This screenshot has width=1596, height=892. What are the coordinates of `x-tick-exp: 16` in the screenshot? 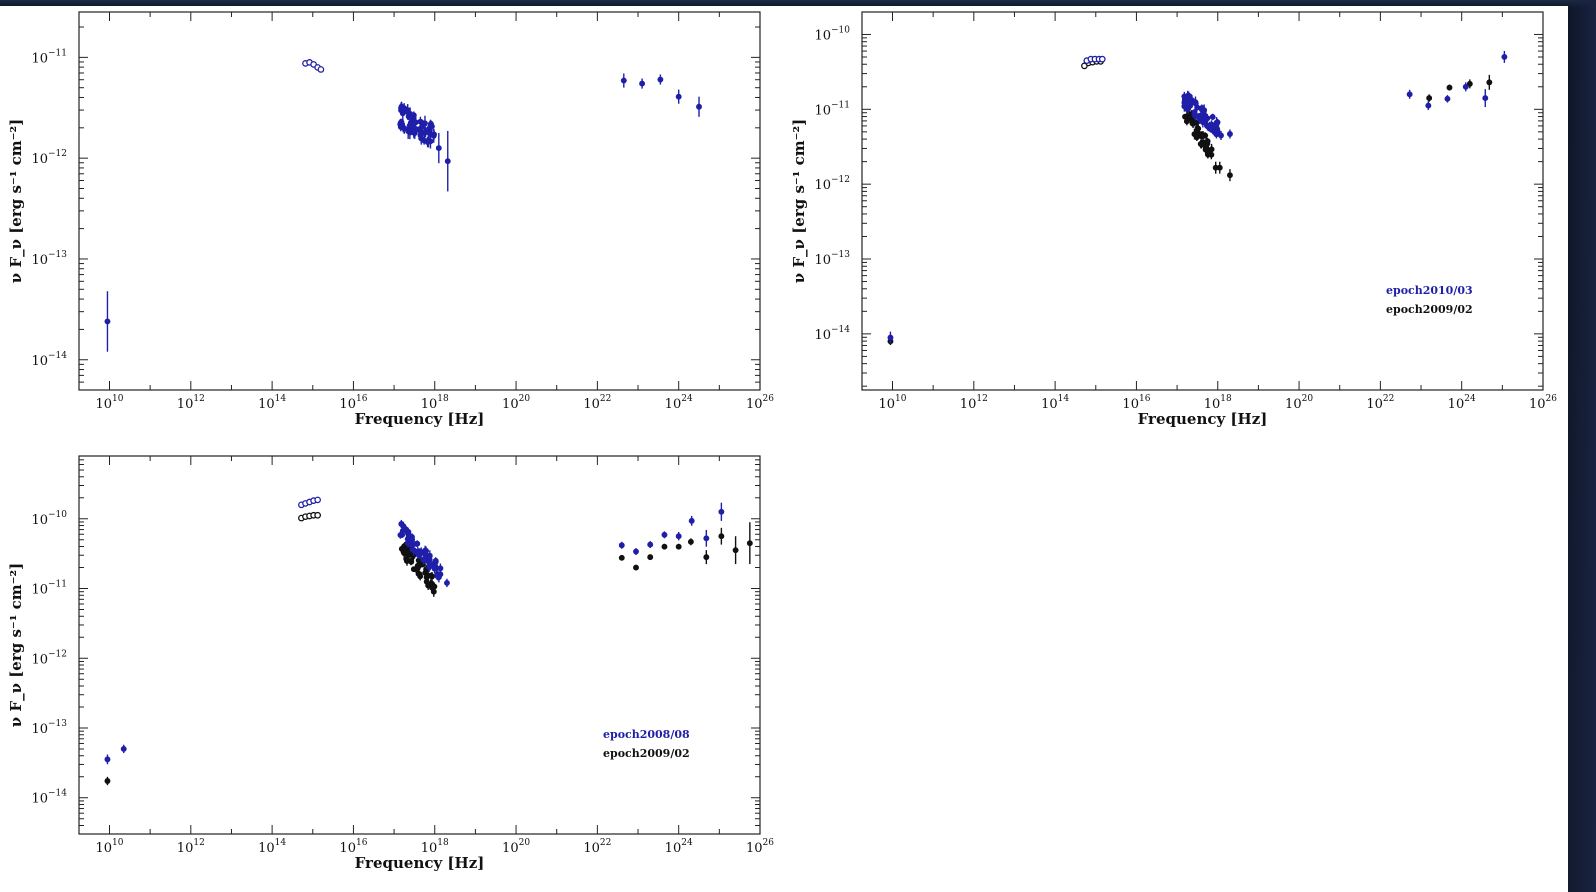 It's located at (1145, 399).